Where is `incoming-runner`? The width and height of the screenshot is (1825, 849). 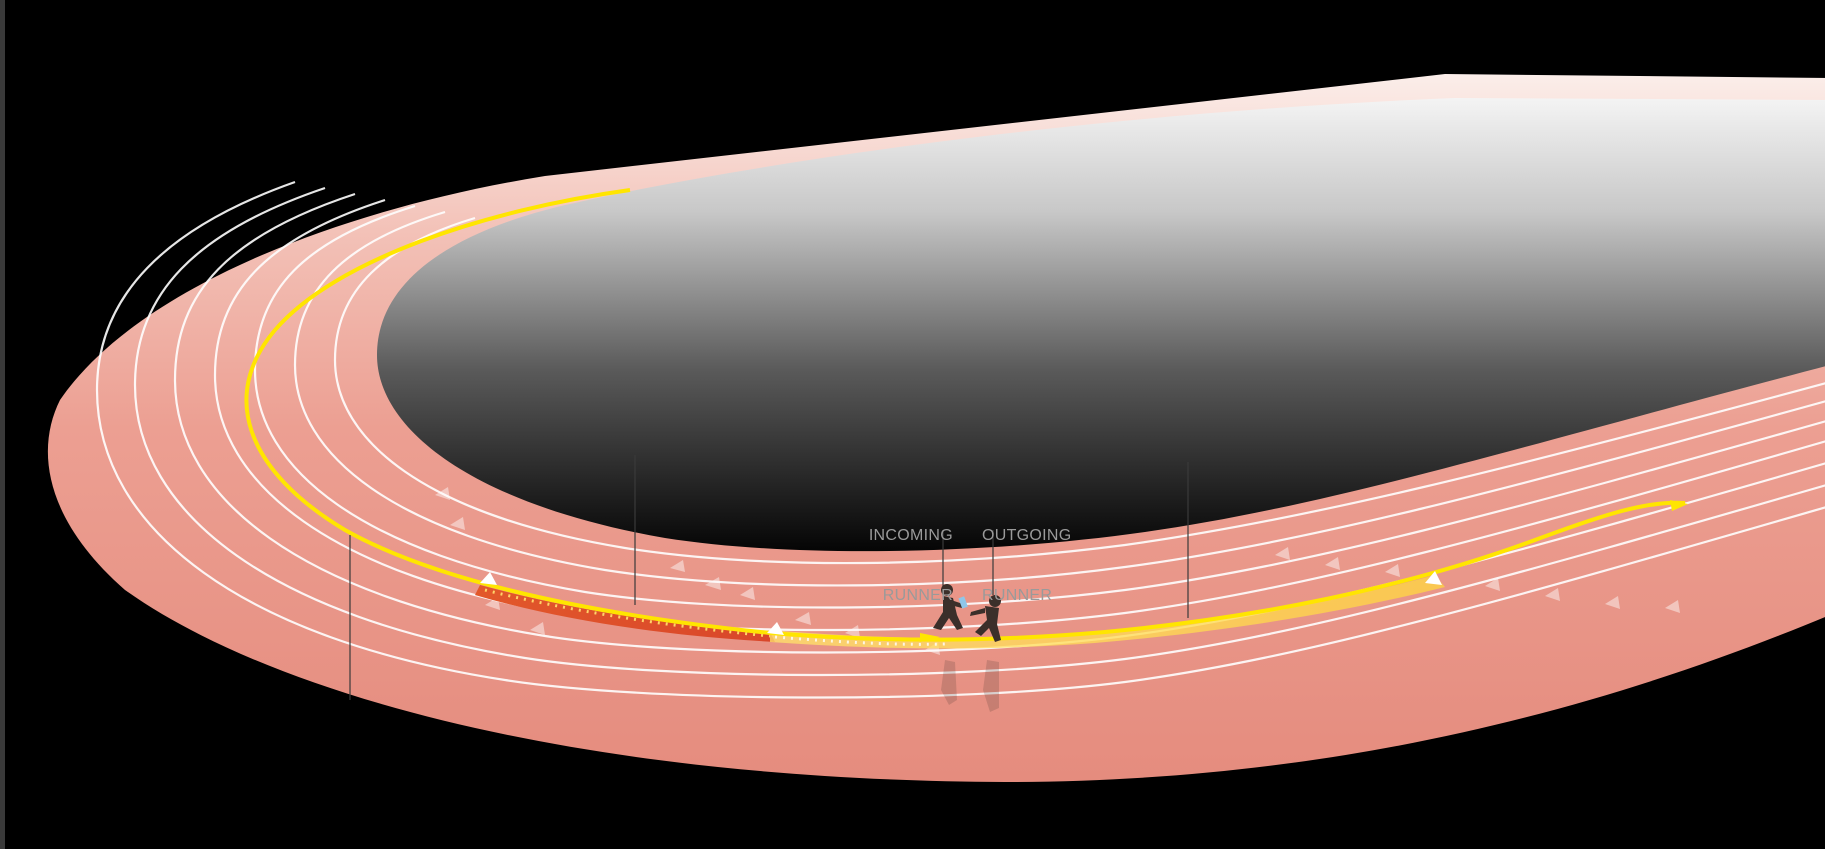 incoming-runner is located at coordinates (948, 607).